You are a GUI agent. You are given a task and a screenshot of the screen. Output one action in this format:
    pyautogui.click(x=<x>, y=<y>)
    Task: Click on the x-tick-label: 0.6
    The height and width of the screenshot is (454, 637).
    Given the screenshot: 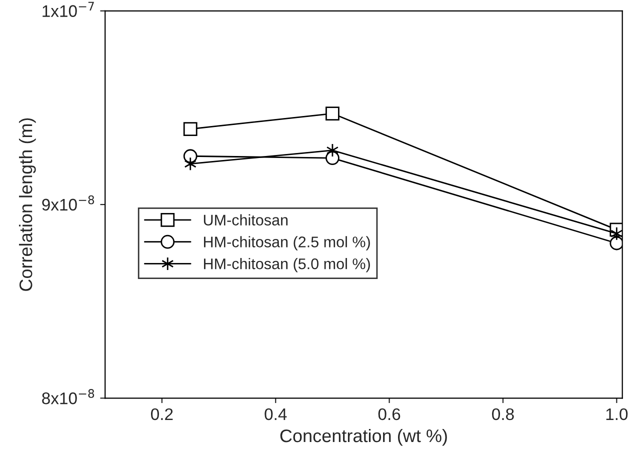 What is the action you would take?
    pyautogui.click(x=389, y=414)
    